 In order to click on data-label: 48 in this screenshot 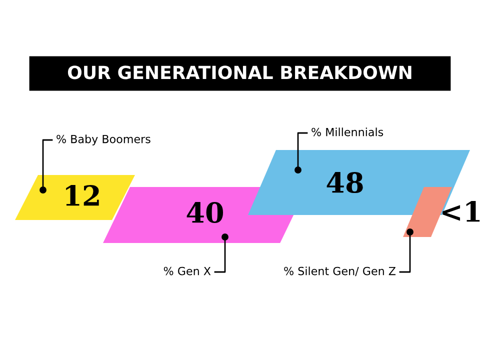, I will do `click(344, 183)`.